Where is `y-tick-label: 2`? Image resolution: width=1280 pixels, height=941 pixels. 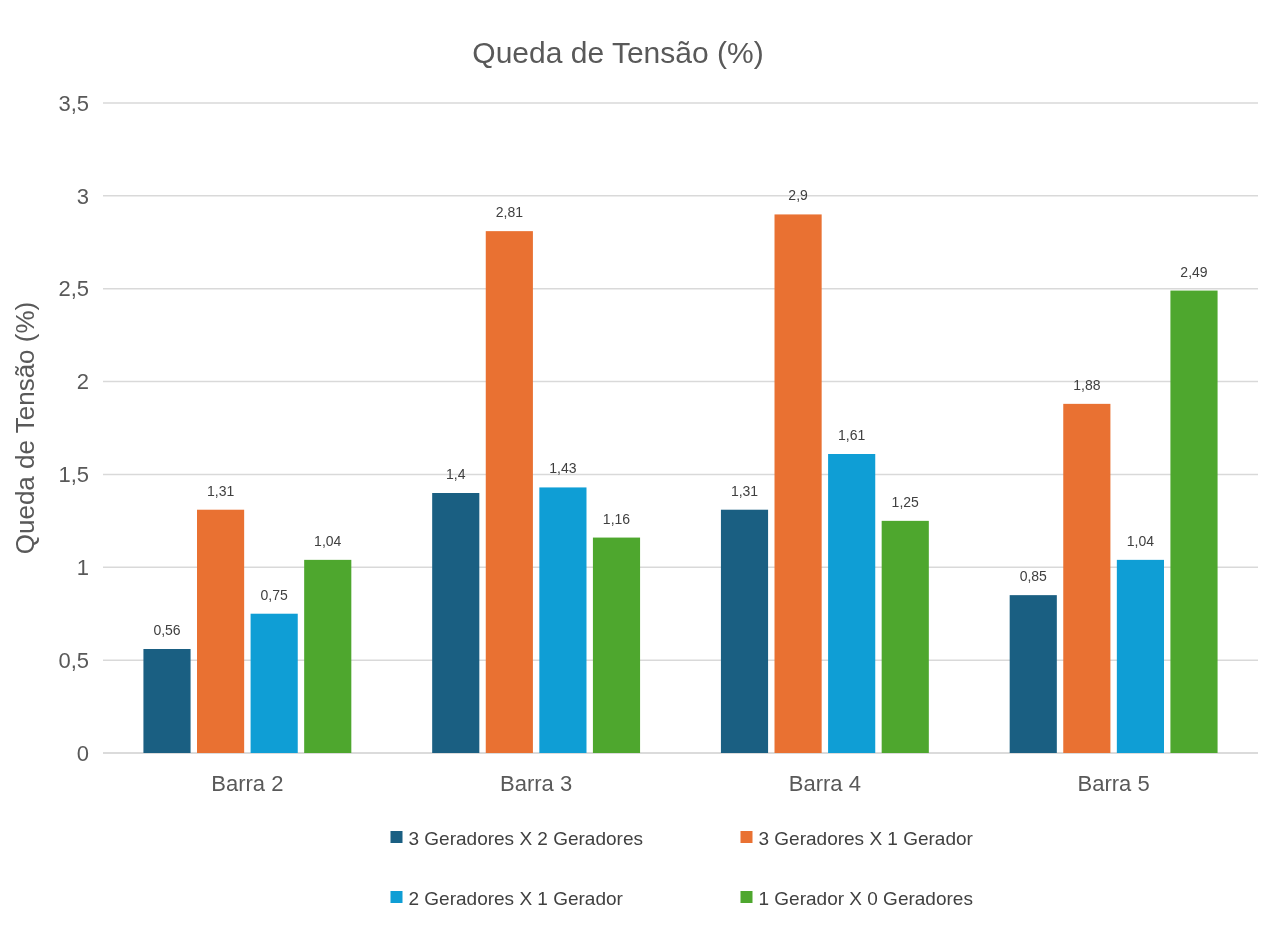 y-tick-label: 2 is located at coordinates (82, 382).